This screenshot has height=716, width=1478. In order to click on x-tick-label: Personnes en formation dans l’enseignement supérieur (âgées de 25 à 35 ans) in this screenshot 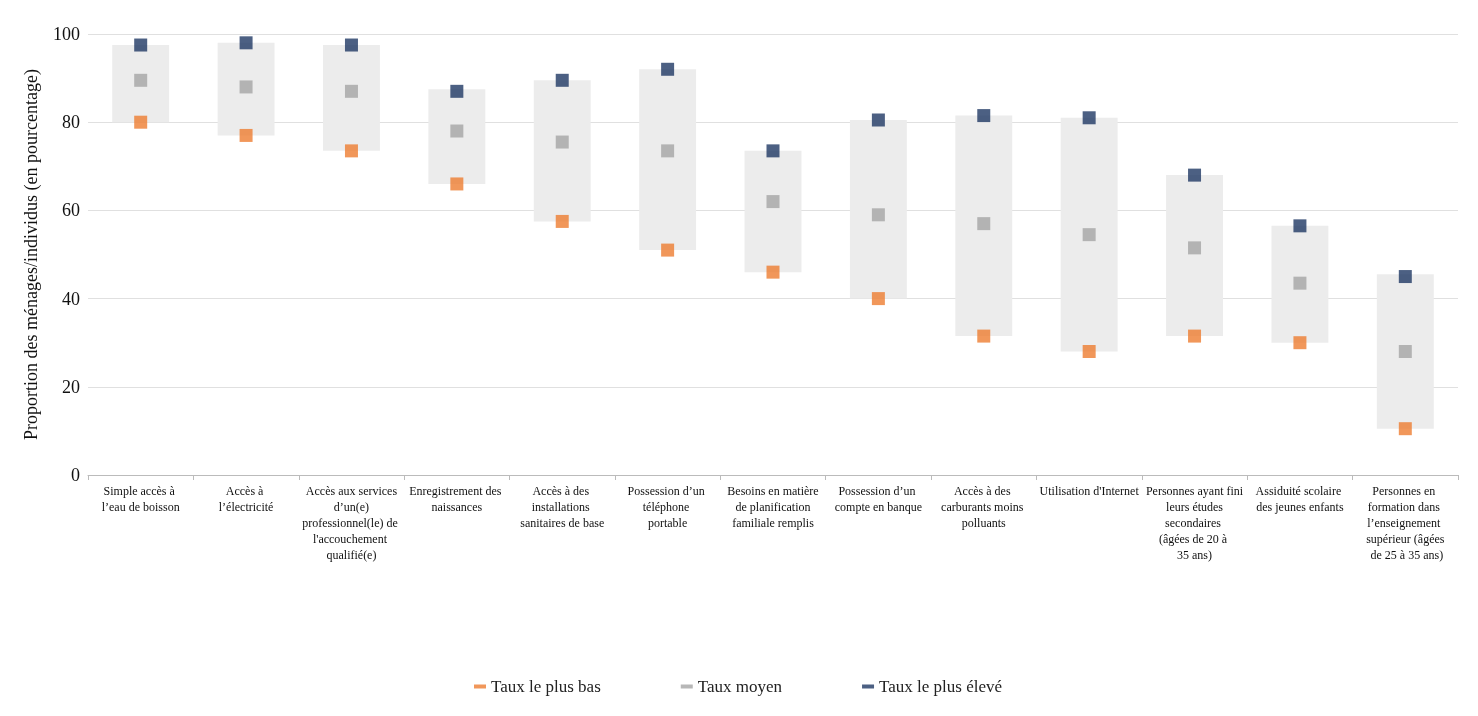, I will do `click(1405, 523)`.